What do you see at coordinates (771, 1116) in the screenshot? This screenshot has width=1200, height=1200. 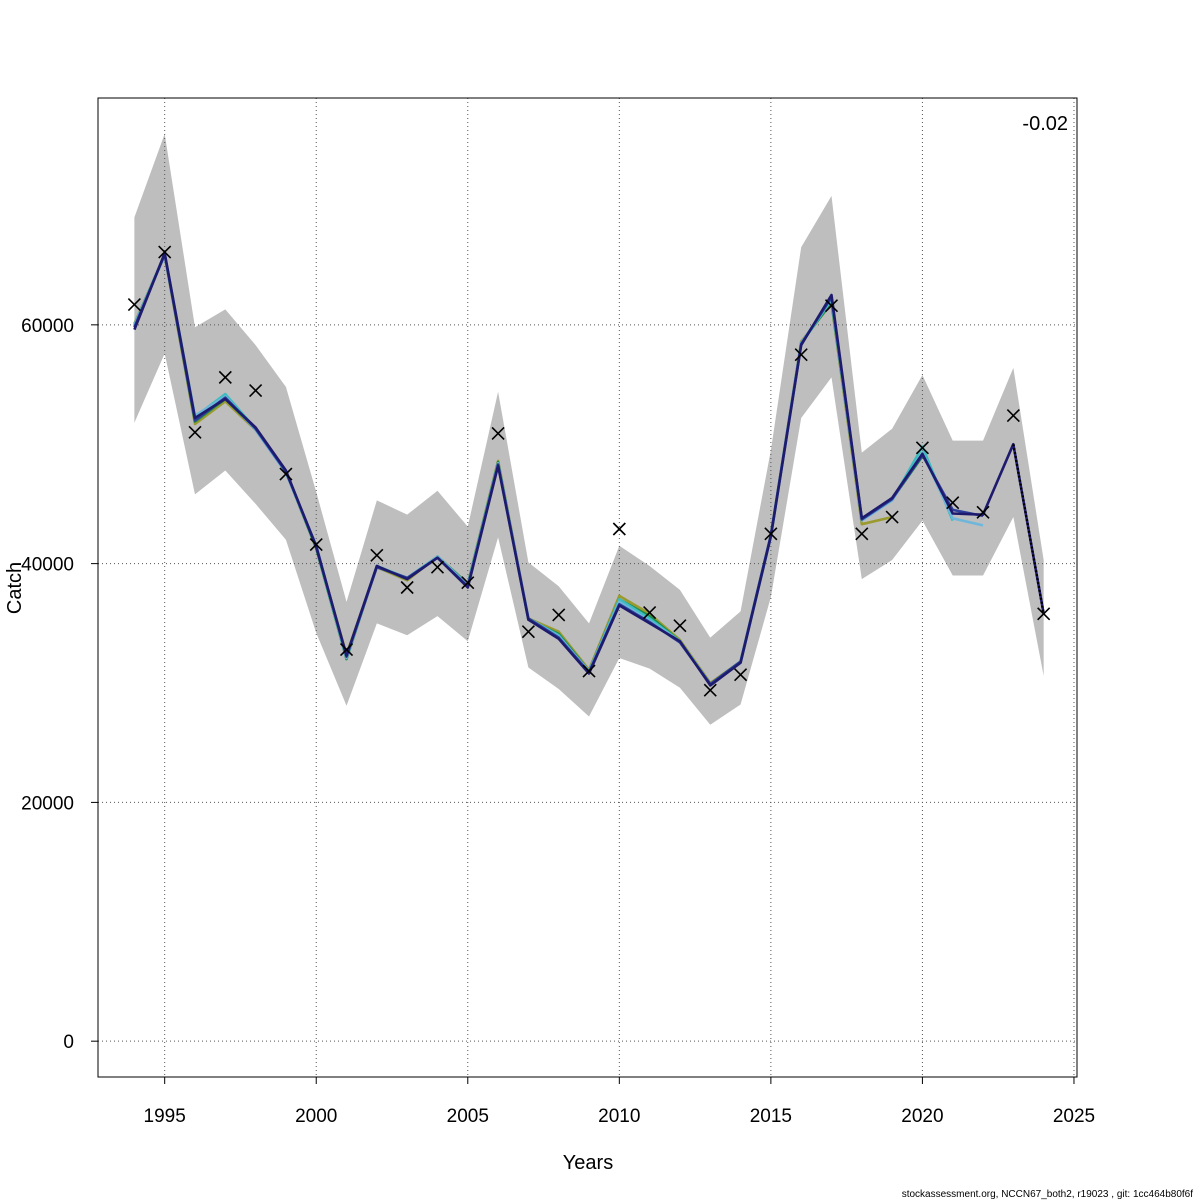 I see `x-tick-label-2015: 2015` at bounding box center [771, 1116].